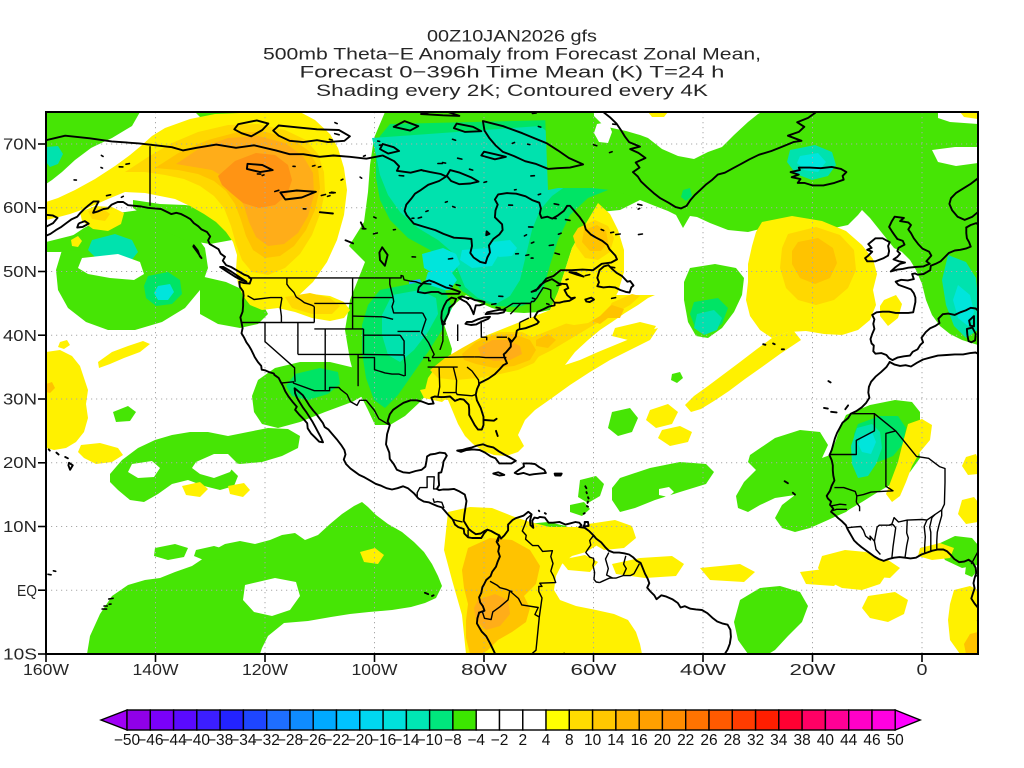 This screenshot has height=768, width=1024. Describe the element at coordinates (755, 740) in the screenshot. I see `svg-text: 32` at that location.